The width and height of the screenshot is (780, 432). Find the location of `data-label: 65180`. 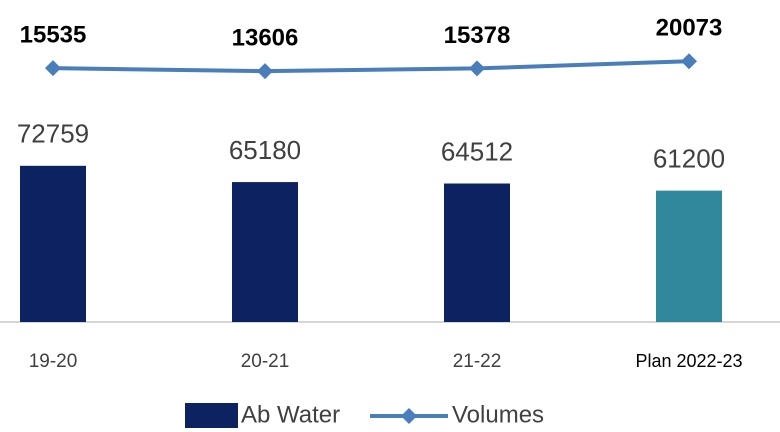

data-label: 65180 is located at coordinates (265, 150).